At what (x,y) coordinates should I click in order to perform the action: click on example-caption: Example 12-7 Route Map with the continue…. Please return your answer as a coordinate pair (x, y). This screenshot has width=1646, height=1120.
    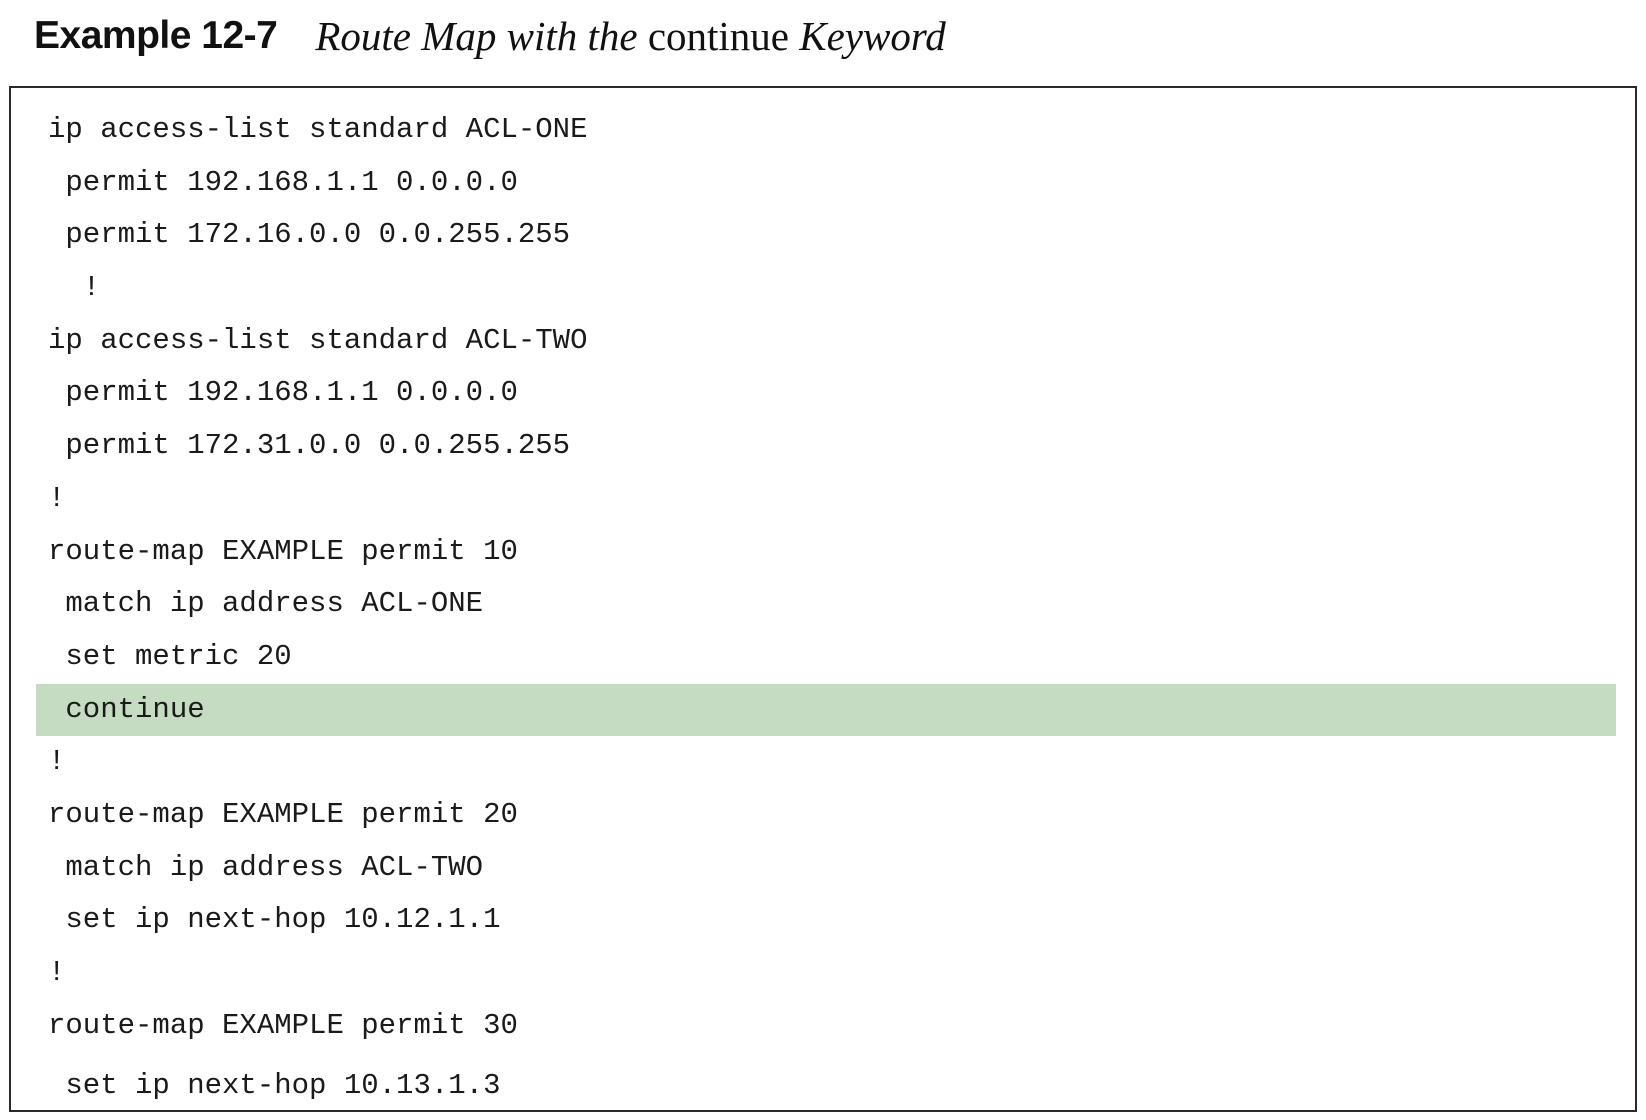
    Looking at the image, I should click on (490, 36).